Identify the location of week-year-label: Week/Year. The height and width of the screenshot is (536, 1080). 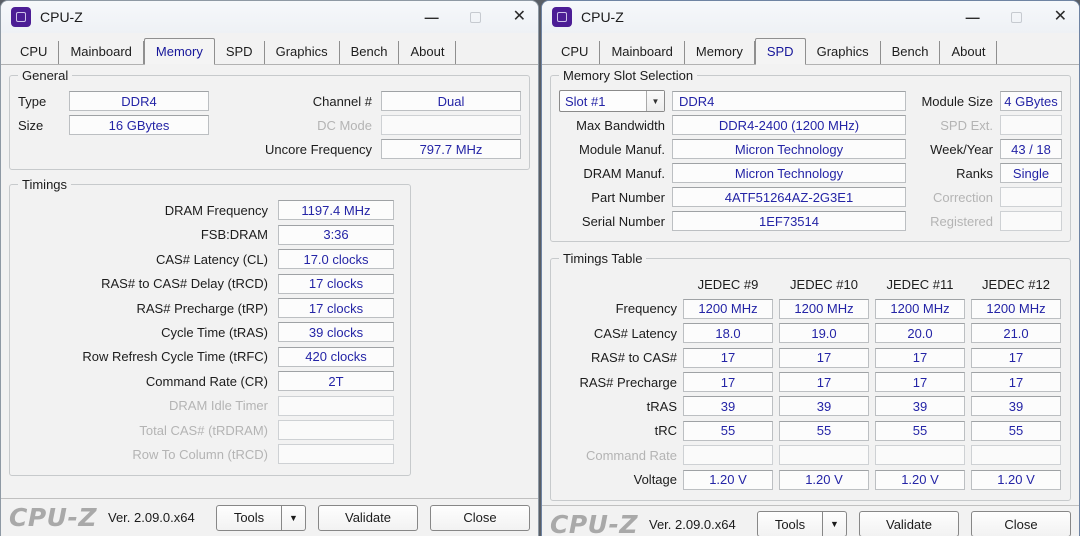
(961, 149).